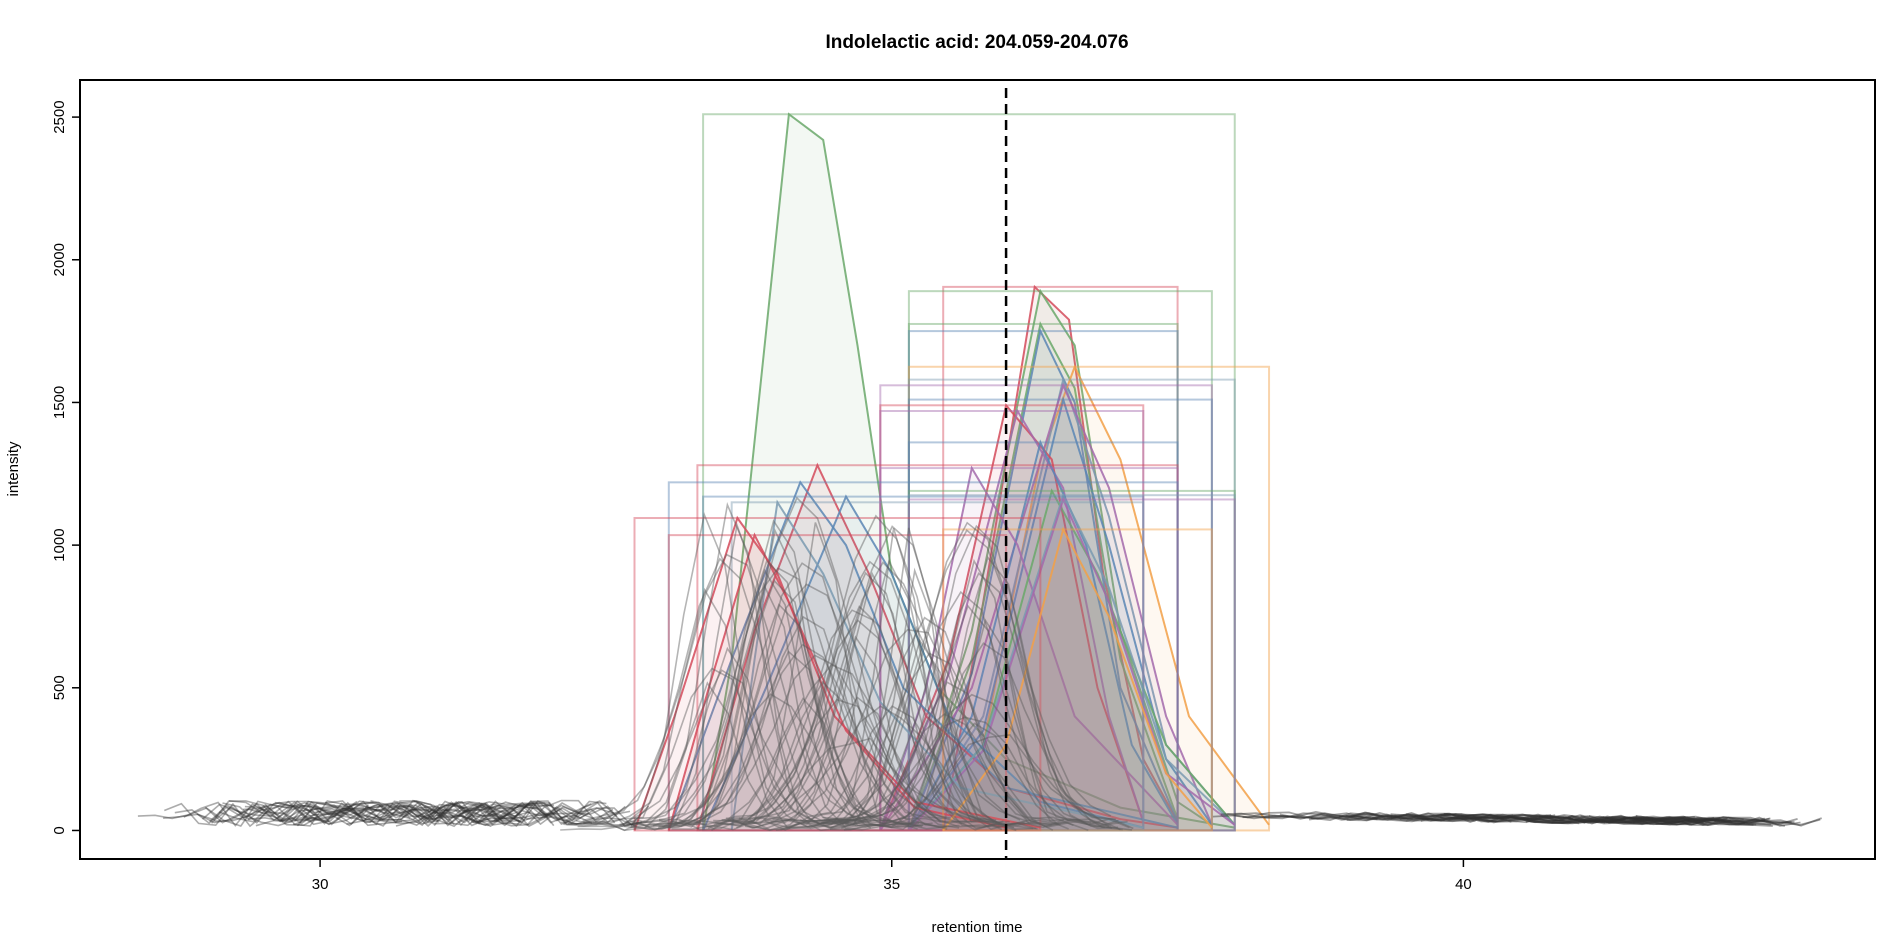 The width and height of the screenshot is (1889, 944). Describe the element at coordinates (59, 116) in the screenshot. I see `y-tick-label: 2500` at that location.